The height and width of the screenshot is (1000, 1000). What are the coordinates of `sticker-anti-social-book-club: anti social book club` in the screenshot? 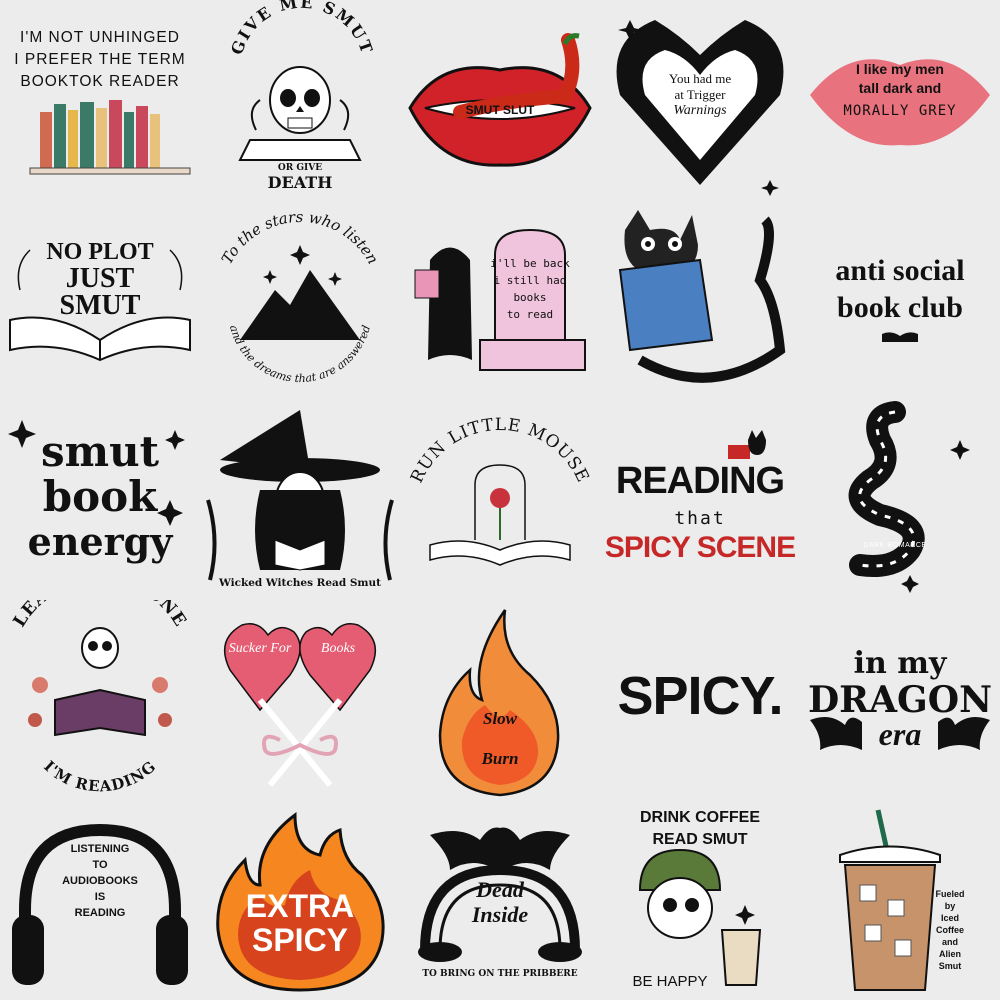 It's located at (900, 300).